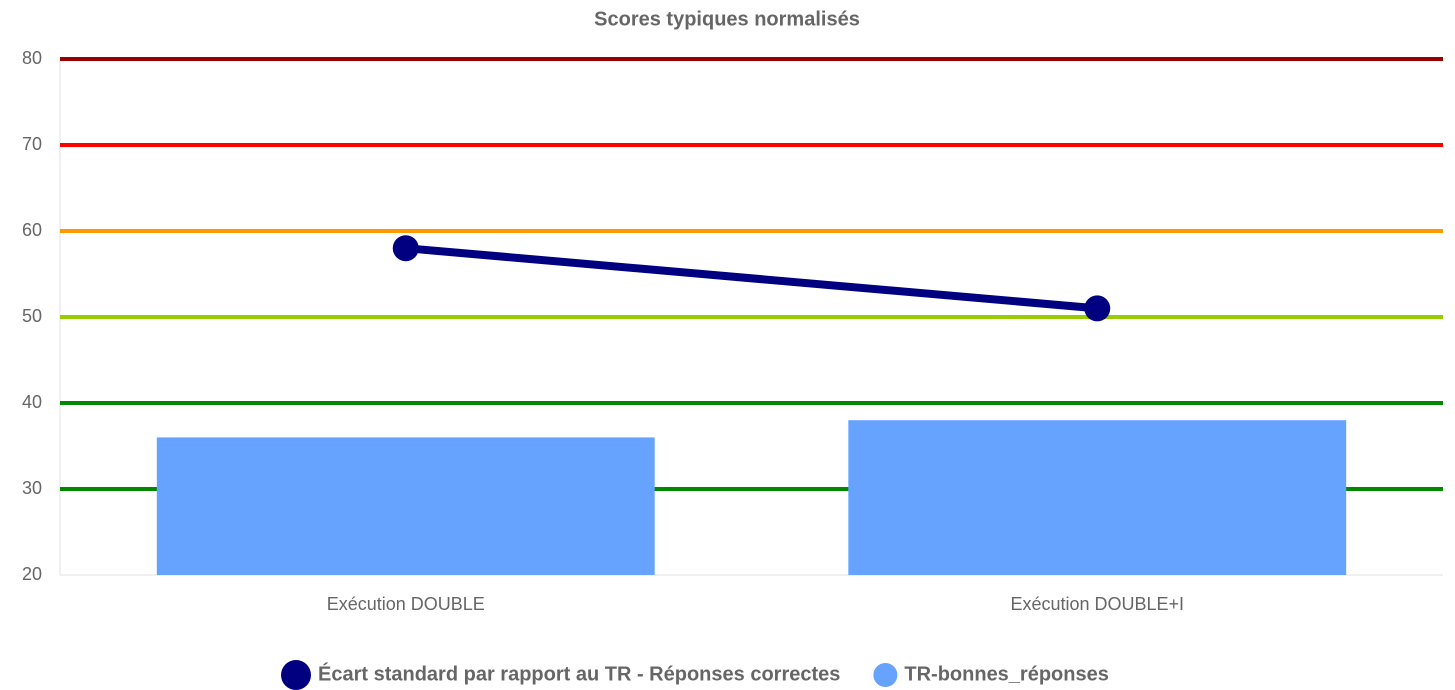 This screenshot has width=1455, height=690. Describe the element at coordinates (1006, 674) in the screenshot. I see `legend-label: TR-bonnes_réponses` at that location.